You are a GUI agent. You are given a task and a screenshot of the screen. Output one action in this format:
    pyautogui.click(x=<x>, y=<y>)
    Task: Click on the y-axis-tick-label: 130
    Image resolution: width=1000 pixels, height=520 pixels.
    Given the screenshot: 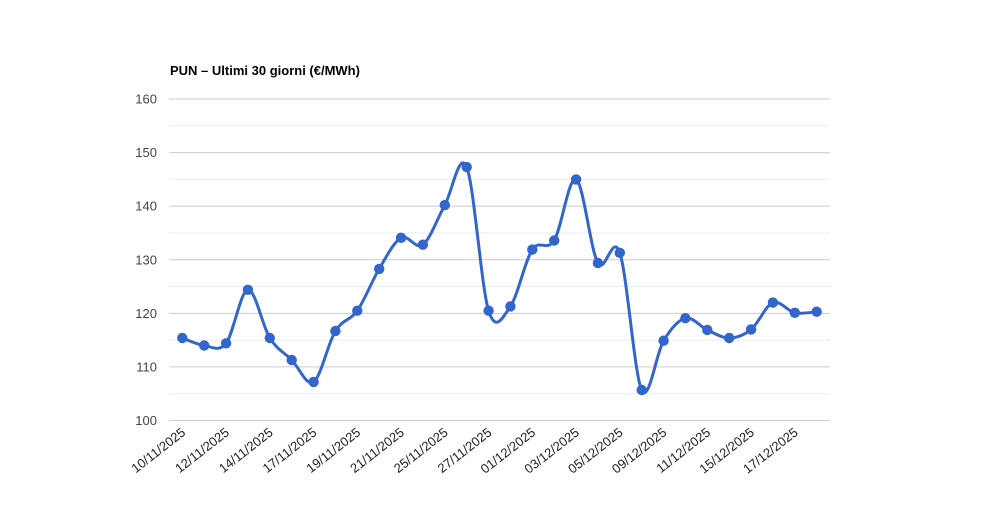 What is the action you would take?
    pyautogui.click(x=146, y=259)
    